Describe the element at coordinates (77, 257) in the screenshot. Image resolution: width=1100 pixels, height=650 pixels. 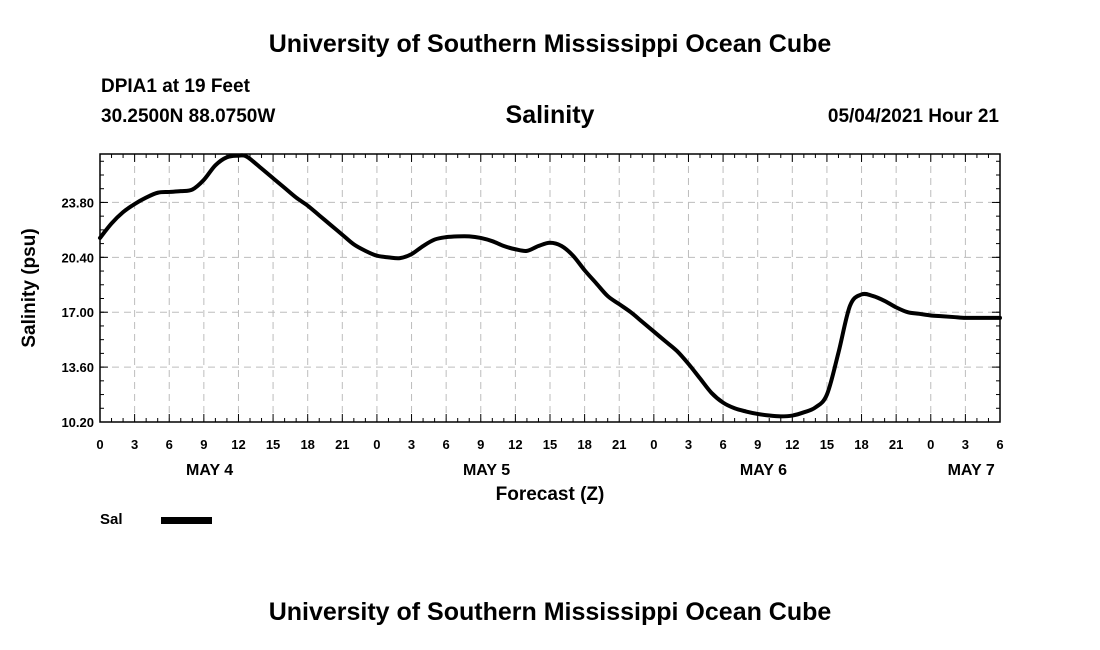
I see `y-tick-label: 20.40` at that location.